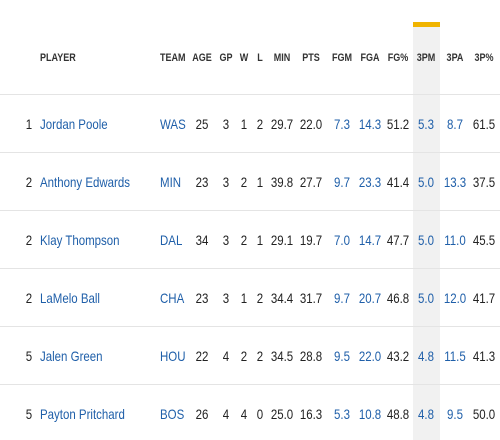 This screenshot has height=440, width=500. I want to click on stat: 47.7, so click(398, 240).